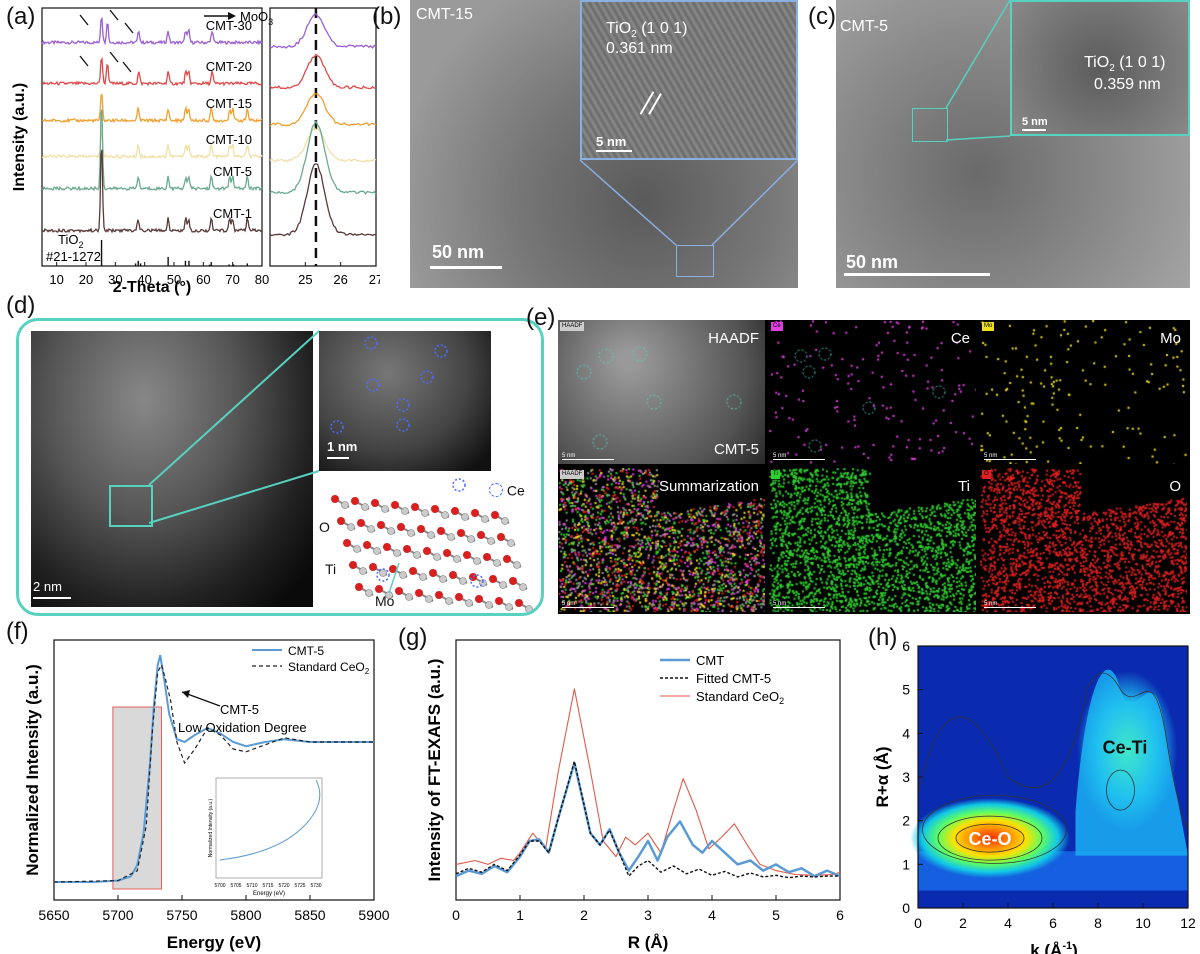  I want to click on y-axis-title-a: Intensity (a.u.), so click(19, 137).